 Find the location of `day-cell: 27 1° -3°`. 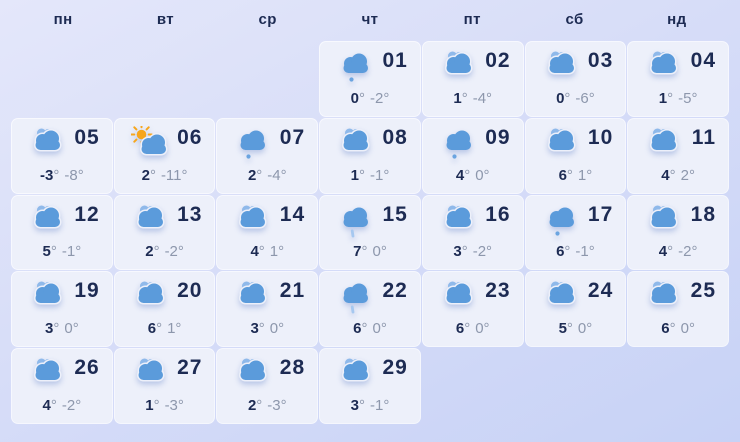

day-cell: 27 1° -3° is located at coordinates (164, 386).